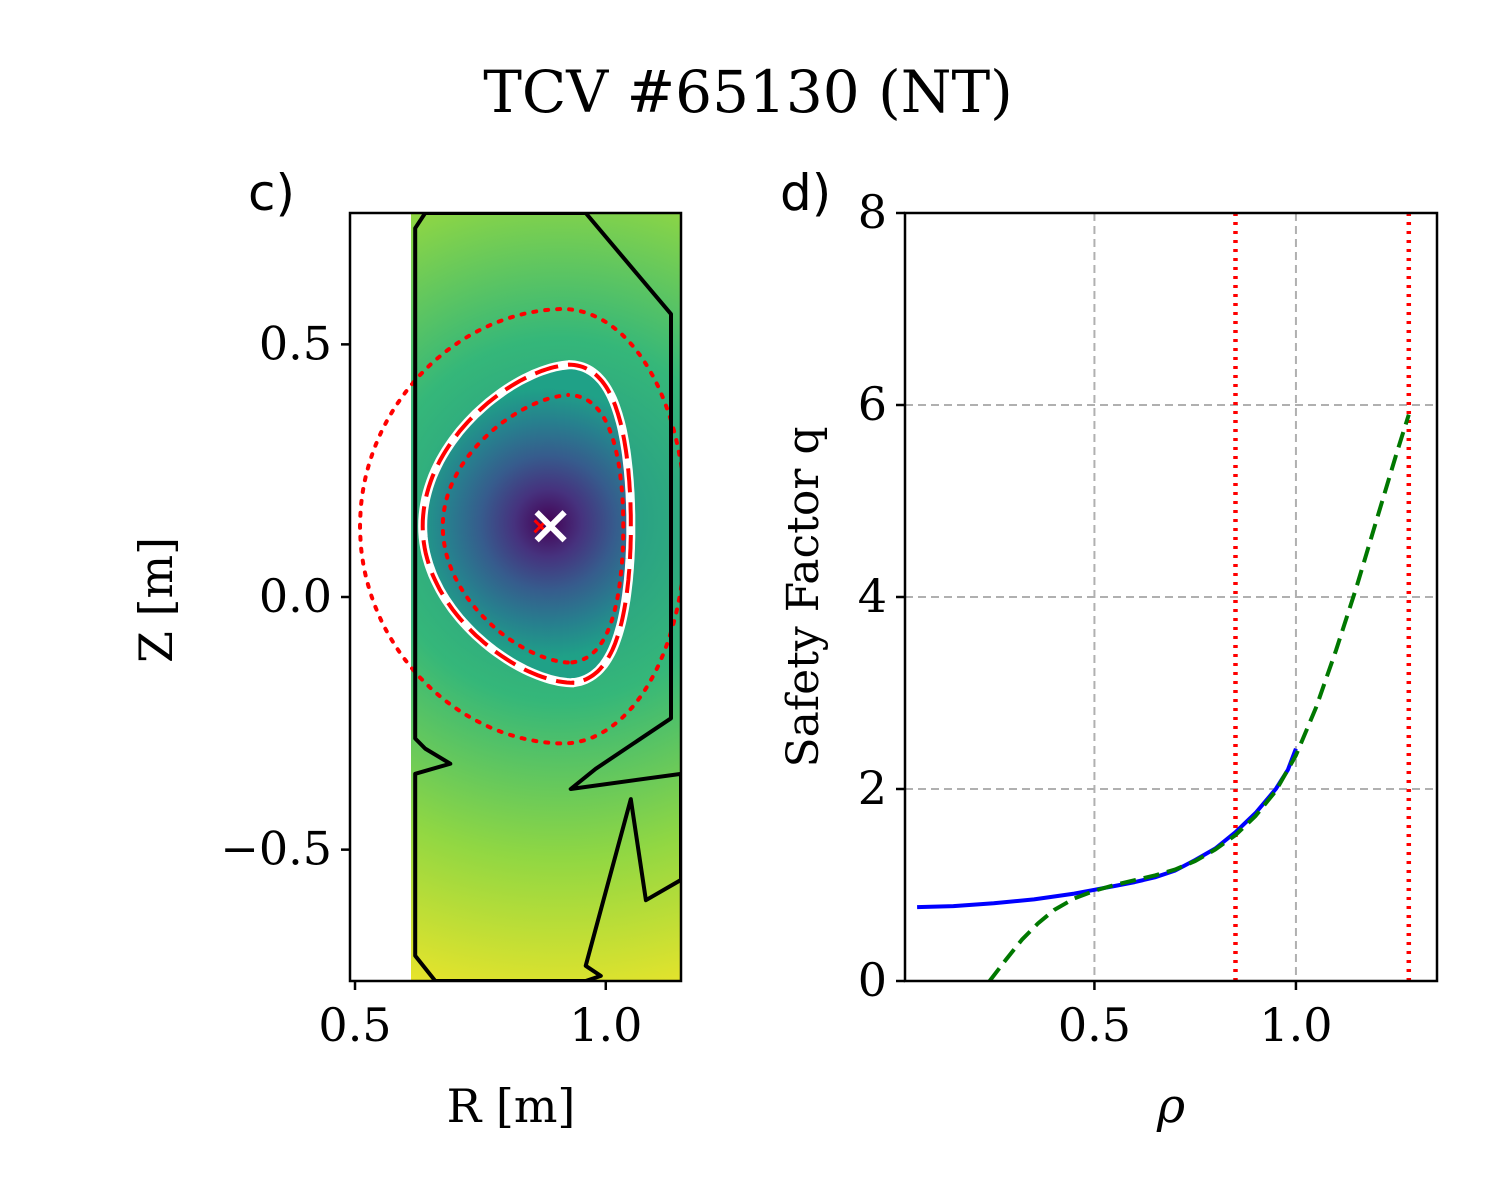 This screenshot has height=1200, width=1500. I want to click on panel-c-y-ticks: −0.5 0.0 0.5, so click(285, 596).